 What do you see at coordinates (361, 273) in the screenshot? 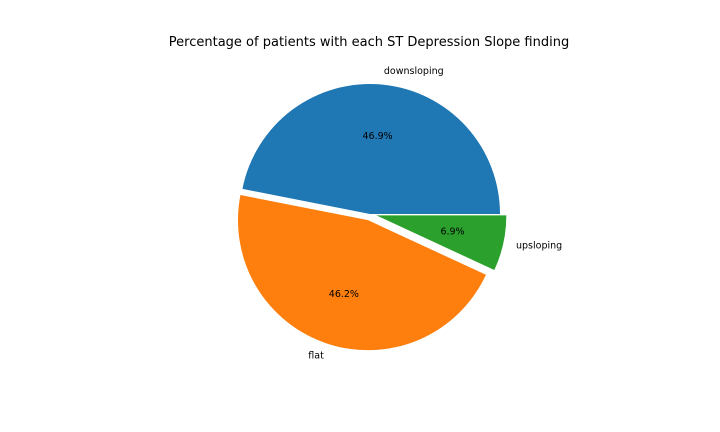
I see `pie-slice-flat` at bounding box center [361, 273].